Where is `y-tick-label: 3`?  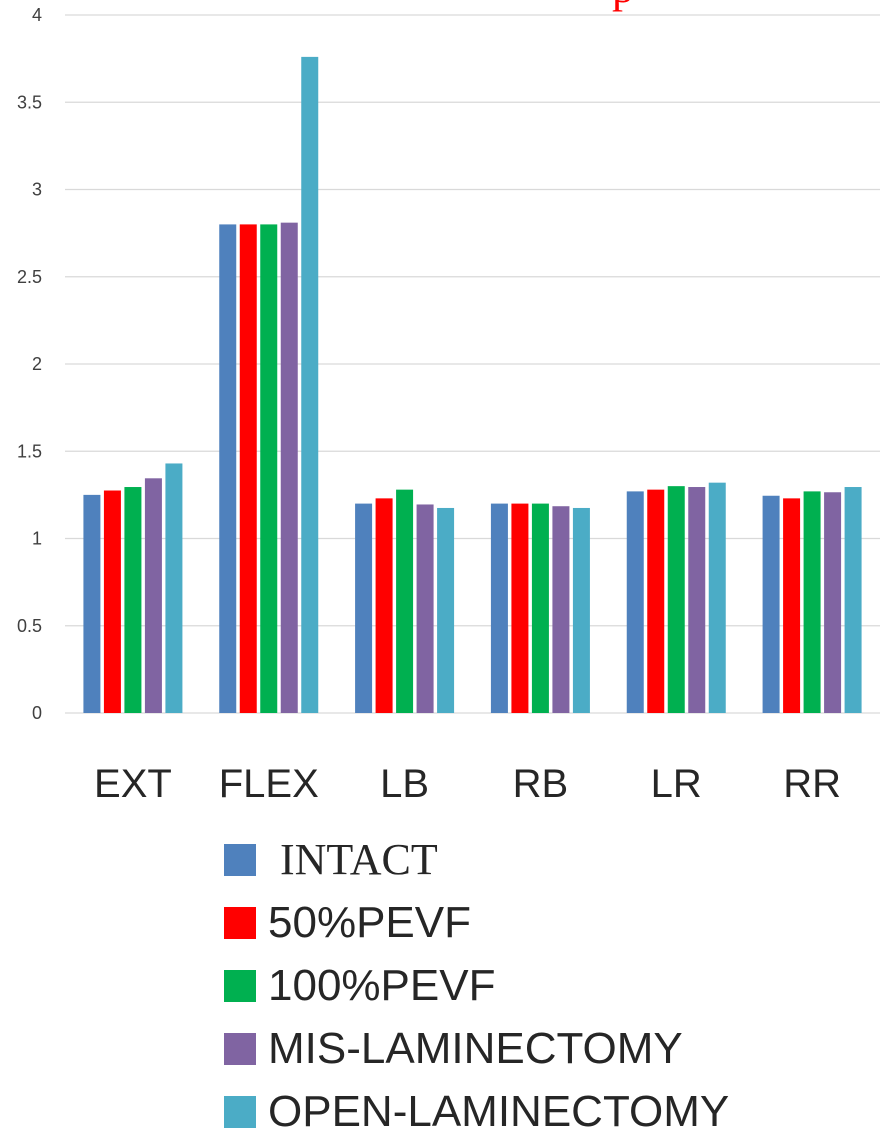
y-tick-label: 3 is located at coordinates (37, 190).